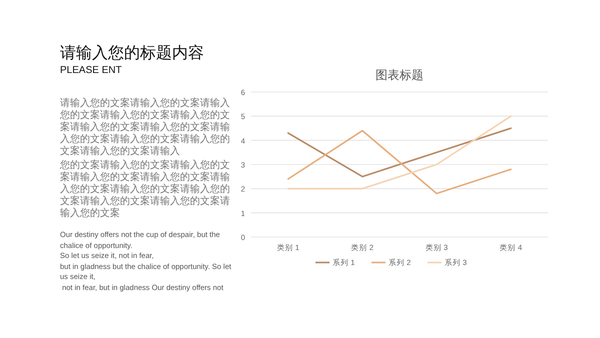 This screenshot has width=600, height=338. What do you see at coordinates (132, 54) in the screenshot?
I see `text: 请输入您的标题内容` at bounding box center [132, 54].